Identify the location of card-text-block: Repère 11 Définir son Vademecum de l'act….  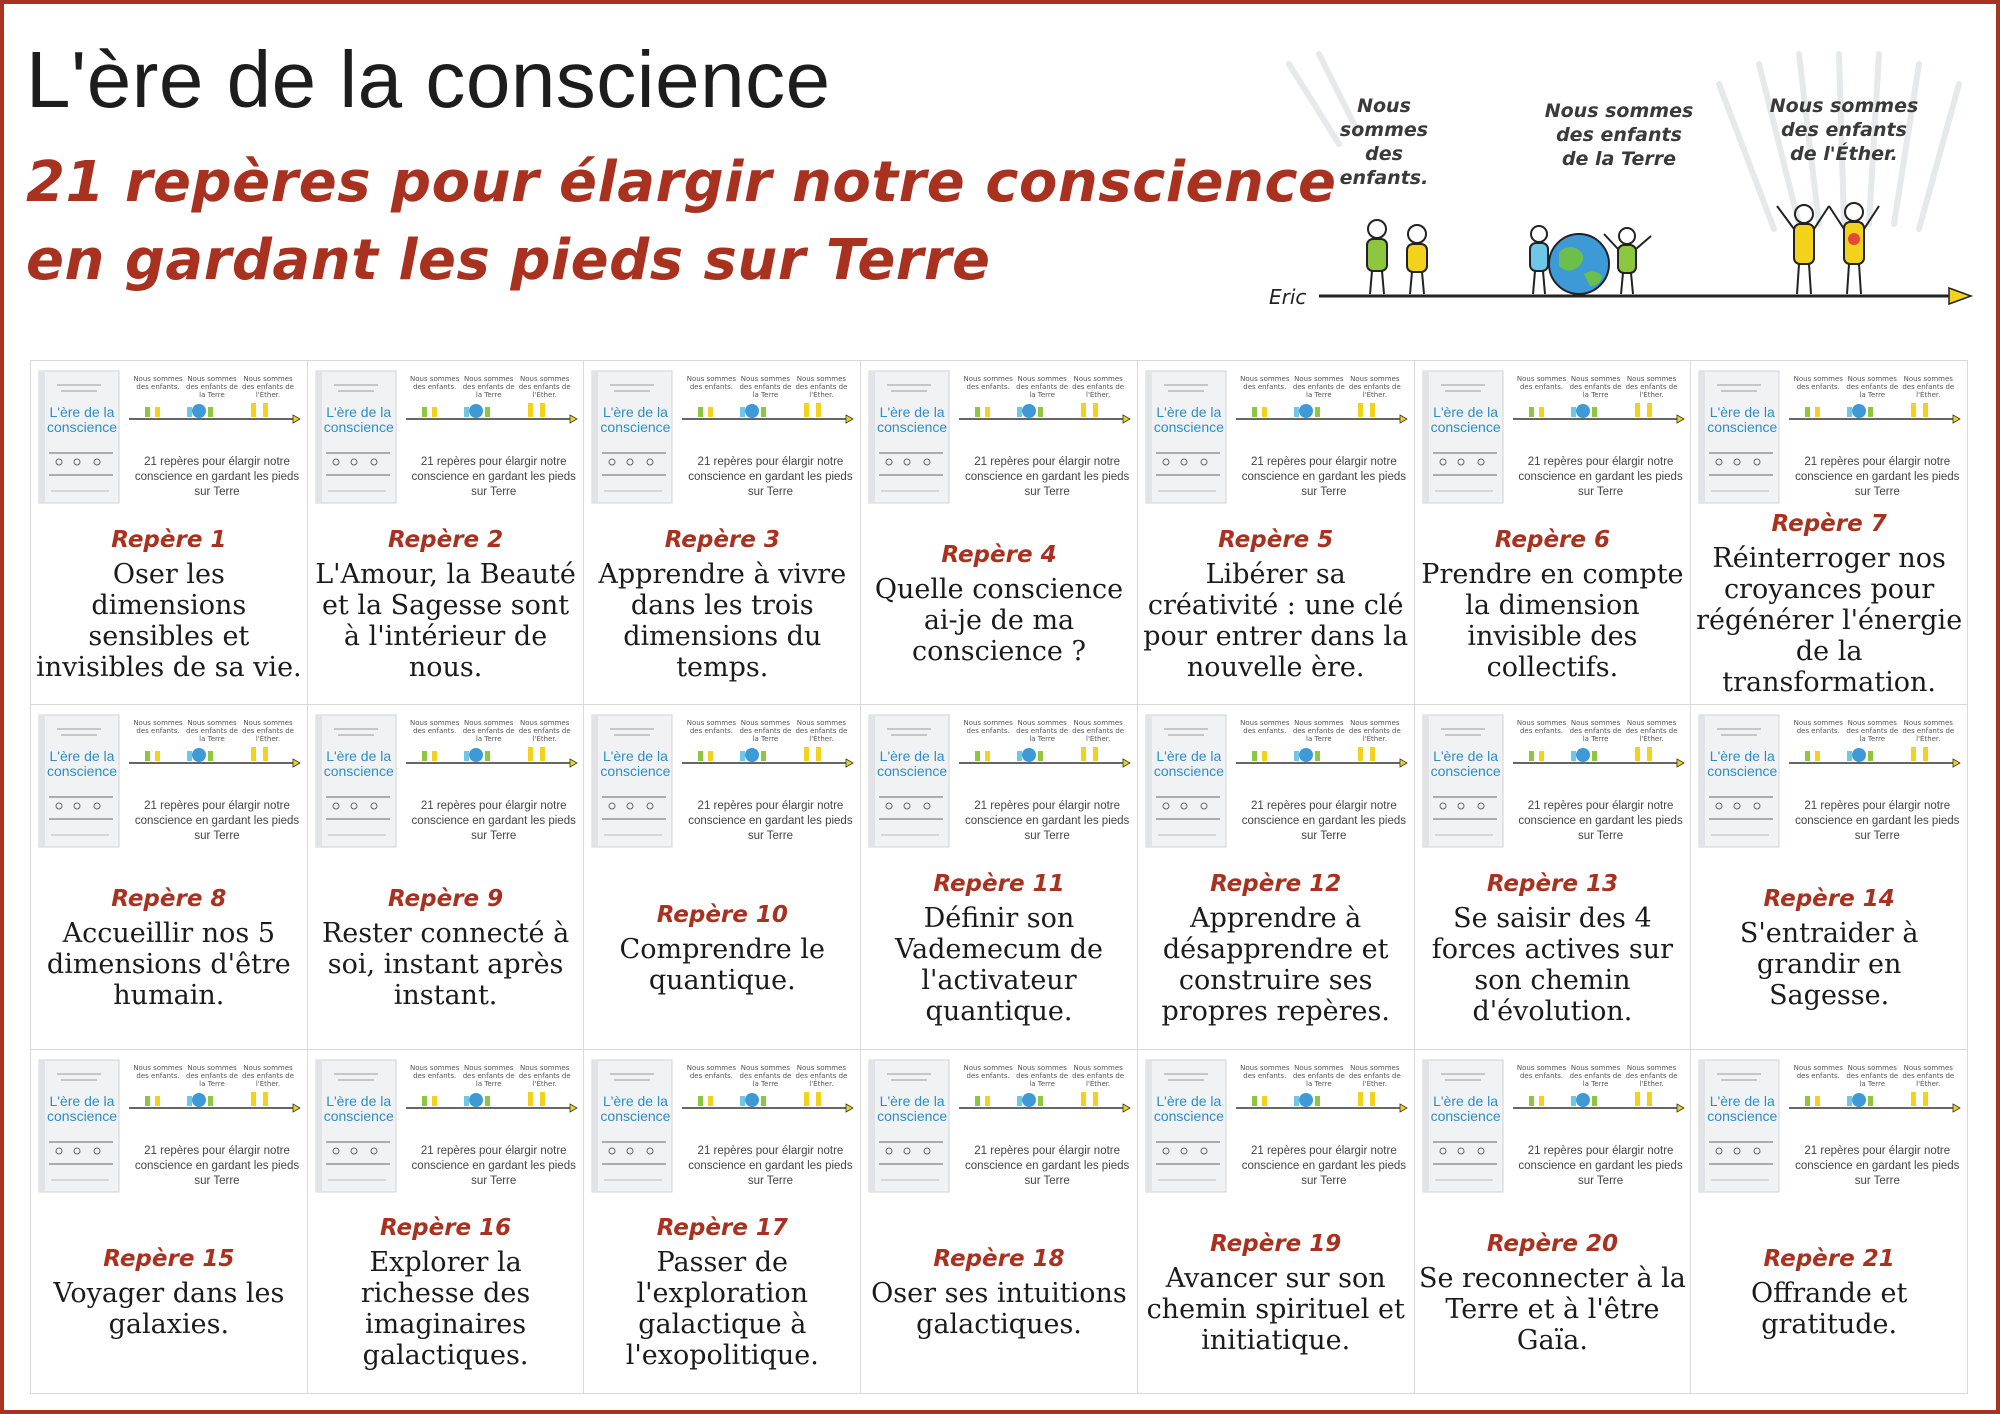
(999, 948).